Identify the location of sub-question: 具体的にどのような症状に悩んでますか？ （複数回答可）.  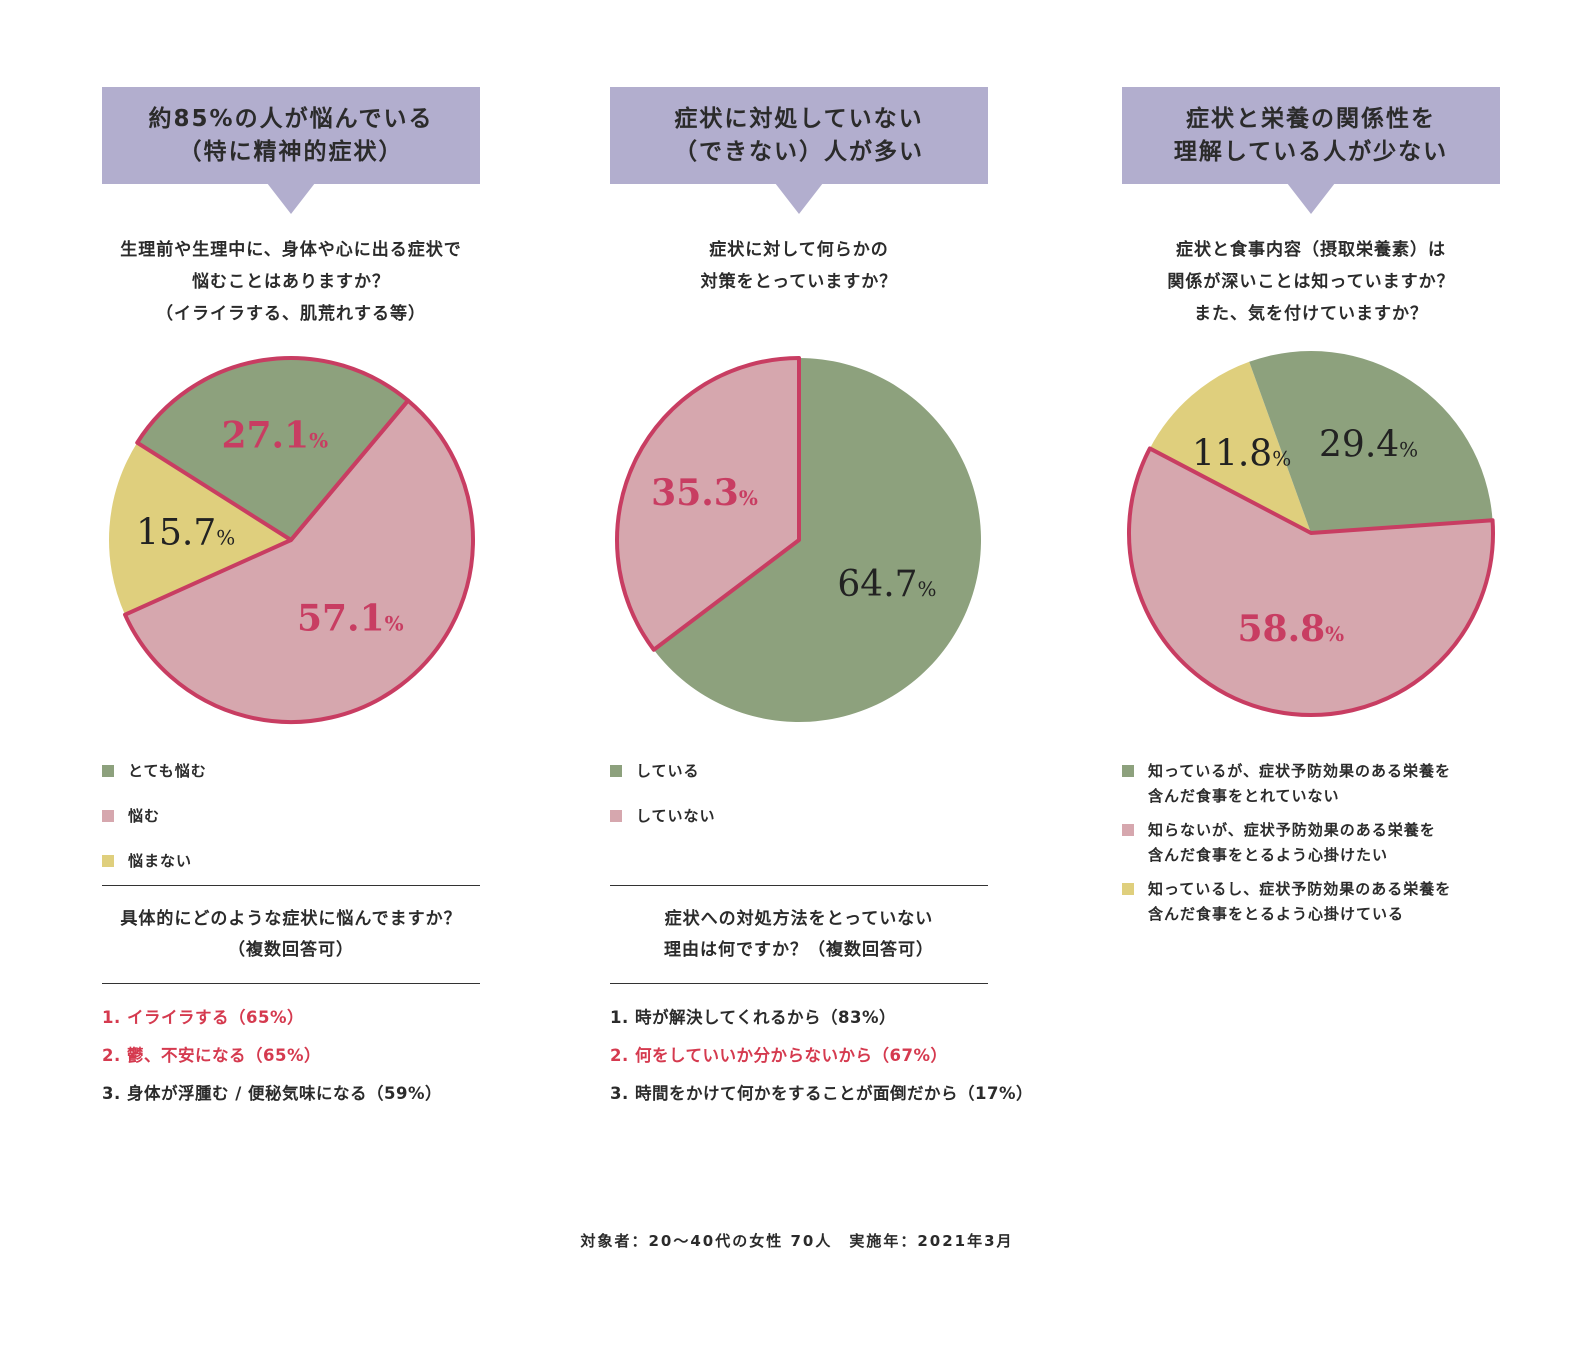
(291, 934).